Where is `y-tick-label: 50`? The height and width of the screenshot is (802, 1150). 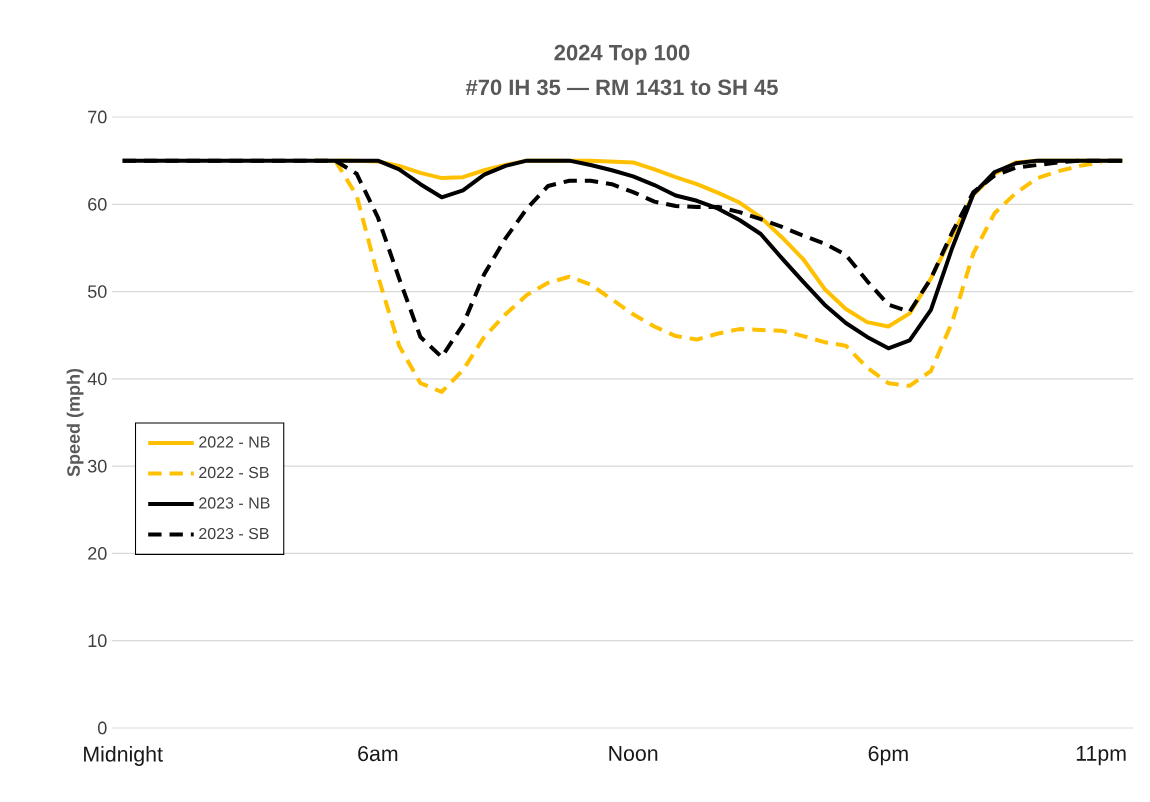
y-tick-label: 50 is located at coordinates (97, 291).